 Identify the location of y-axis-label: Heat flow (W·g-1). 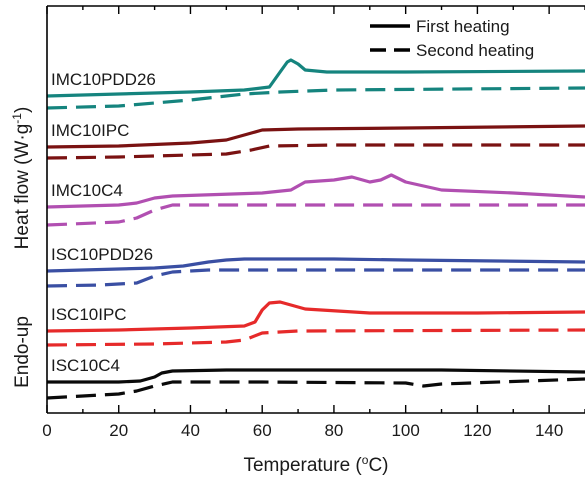
(21, 178).